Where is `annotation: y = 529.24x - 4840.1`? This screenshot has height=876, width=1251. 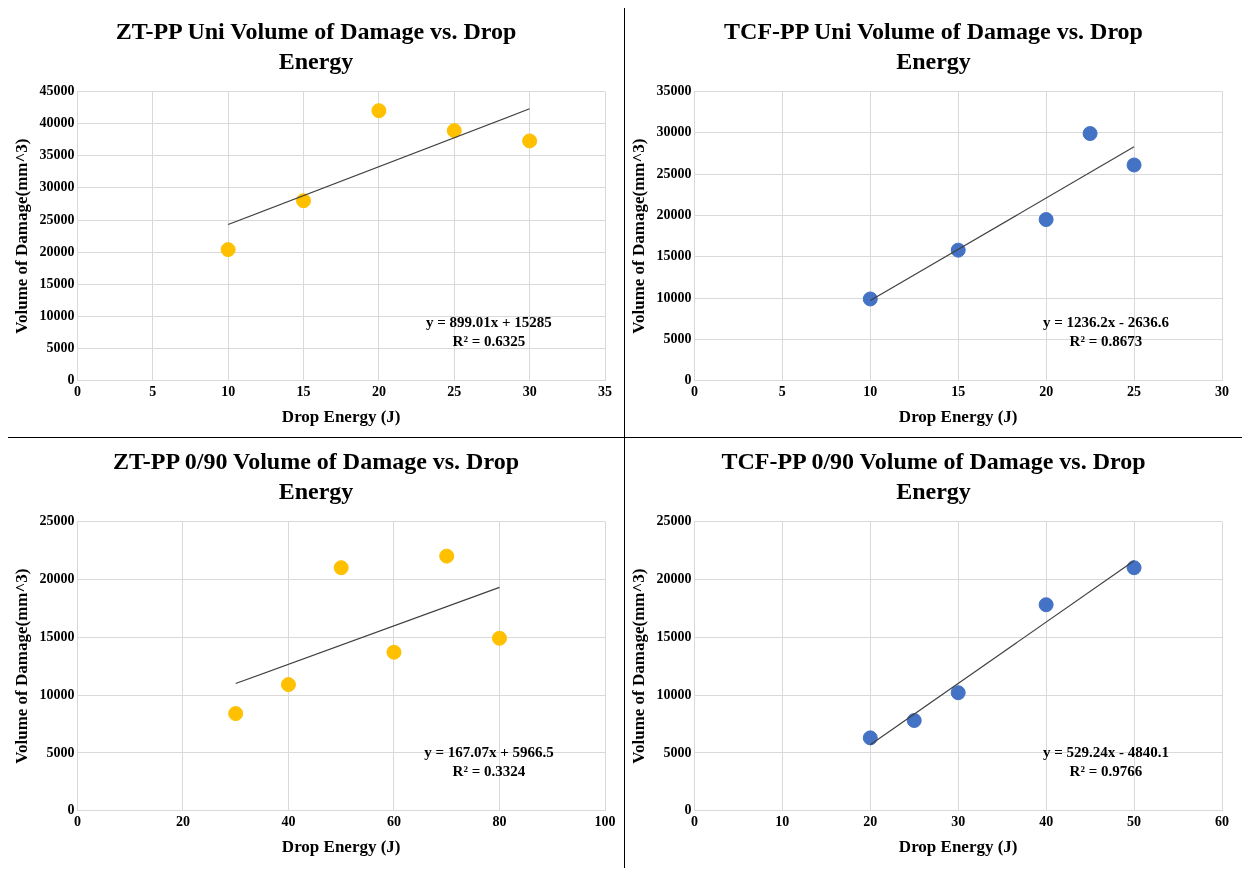 annotation: y = 529.24x - 4840.1 is located at coordinates (1105, 751).